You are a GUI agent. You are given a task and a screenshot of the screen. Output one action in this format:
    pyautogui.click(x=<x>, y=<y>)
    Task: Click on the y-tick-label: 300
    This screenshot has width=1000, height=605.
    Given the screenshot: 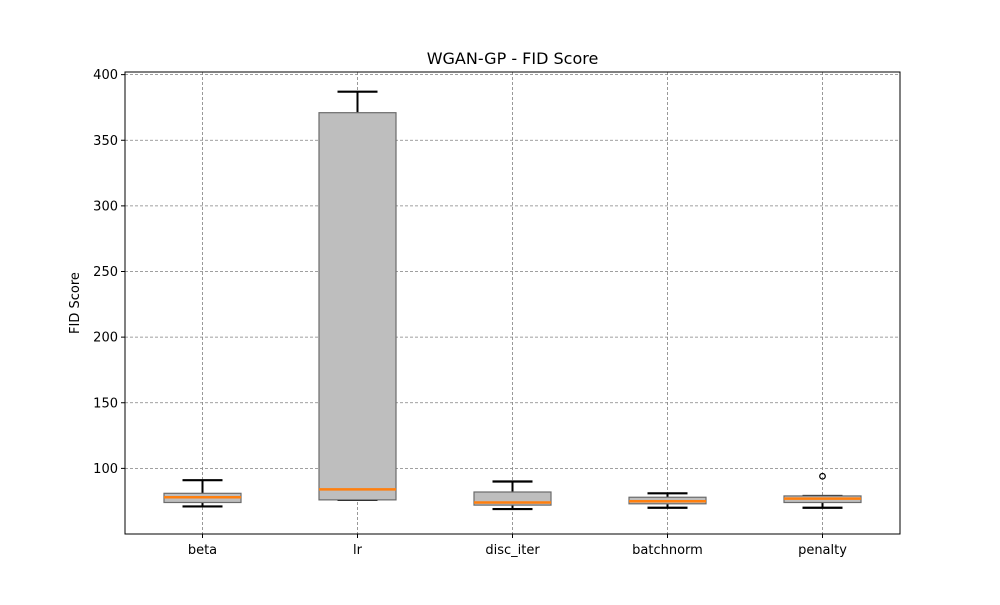 What is the action you would take?
    pyautogui.click(x=105, y=206)
    